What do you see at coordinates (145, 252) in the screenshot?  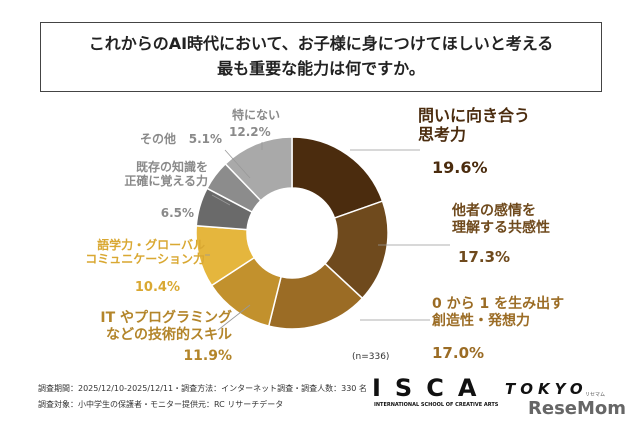 I see `category-label: 語学力・グローバル コミュニケーション力` at bounding box center [145, 252].